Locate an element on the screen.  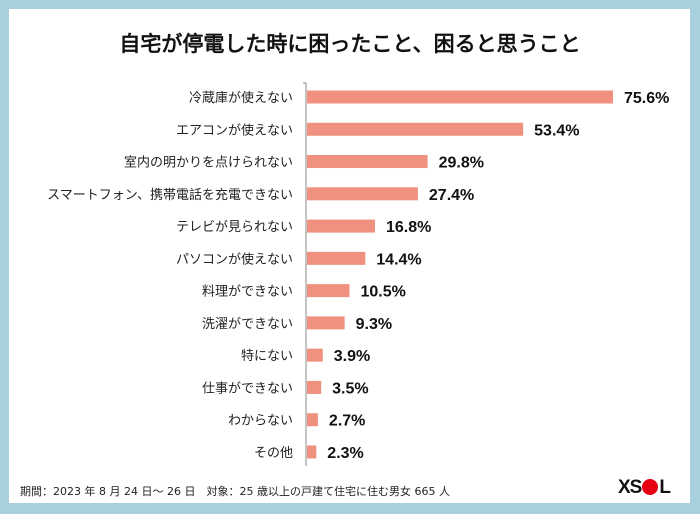
chart-title: 自宅が停電した時に困ったこと、困ると思うこと is located at coordinates (350, 44).